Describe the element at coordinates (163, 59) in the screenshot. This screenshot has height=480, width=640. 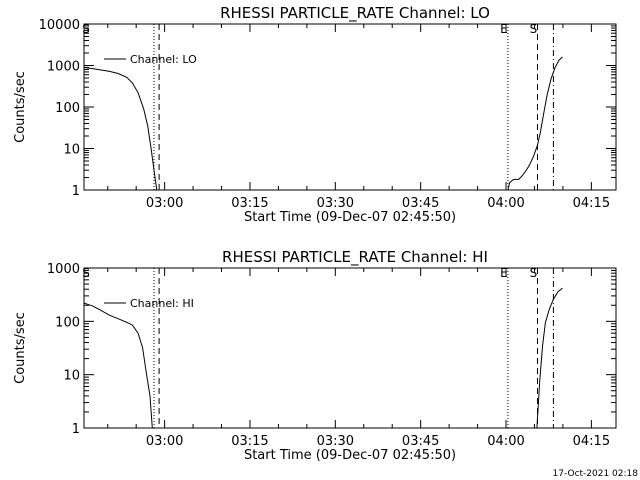
I see `legend-label: Channel: LO` at that location.